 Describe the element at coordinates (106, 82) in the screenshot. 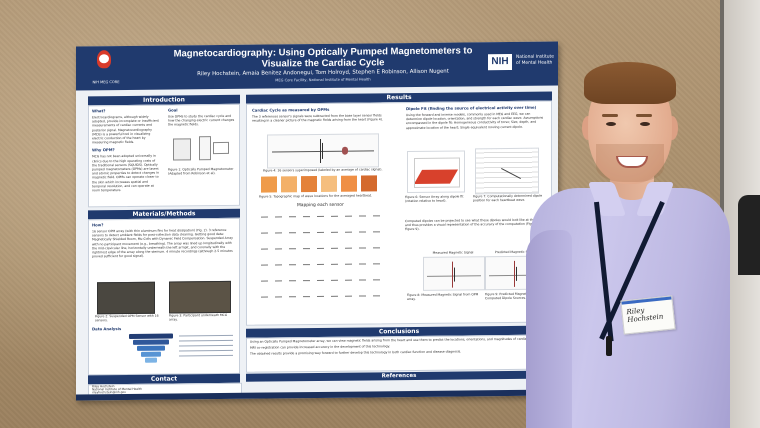

I see `logo-caption: NIH MEG CORE` at that location.